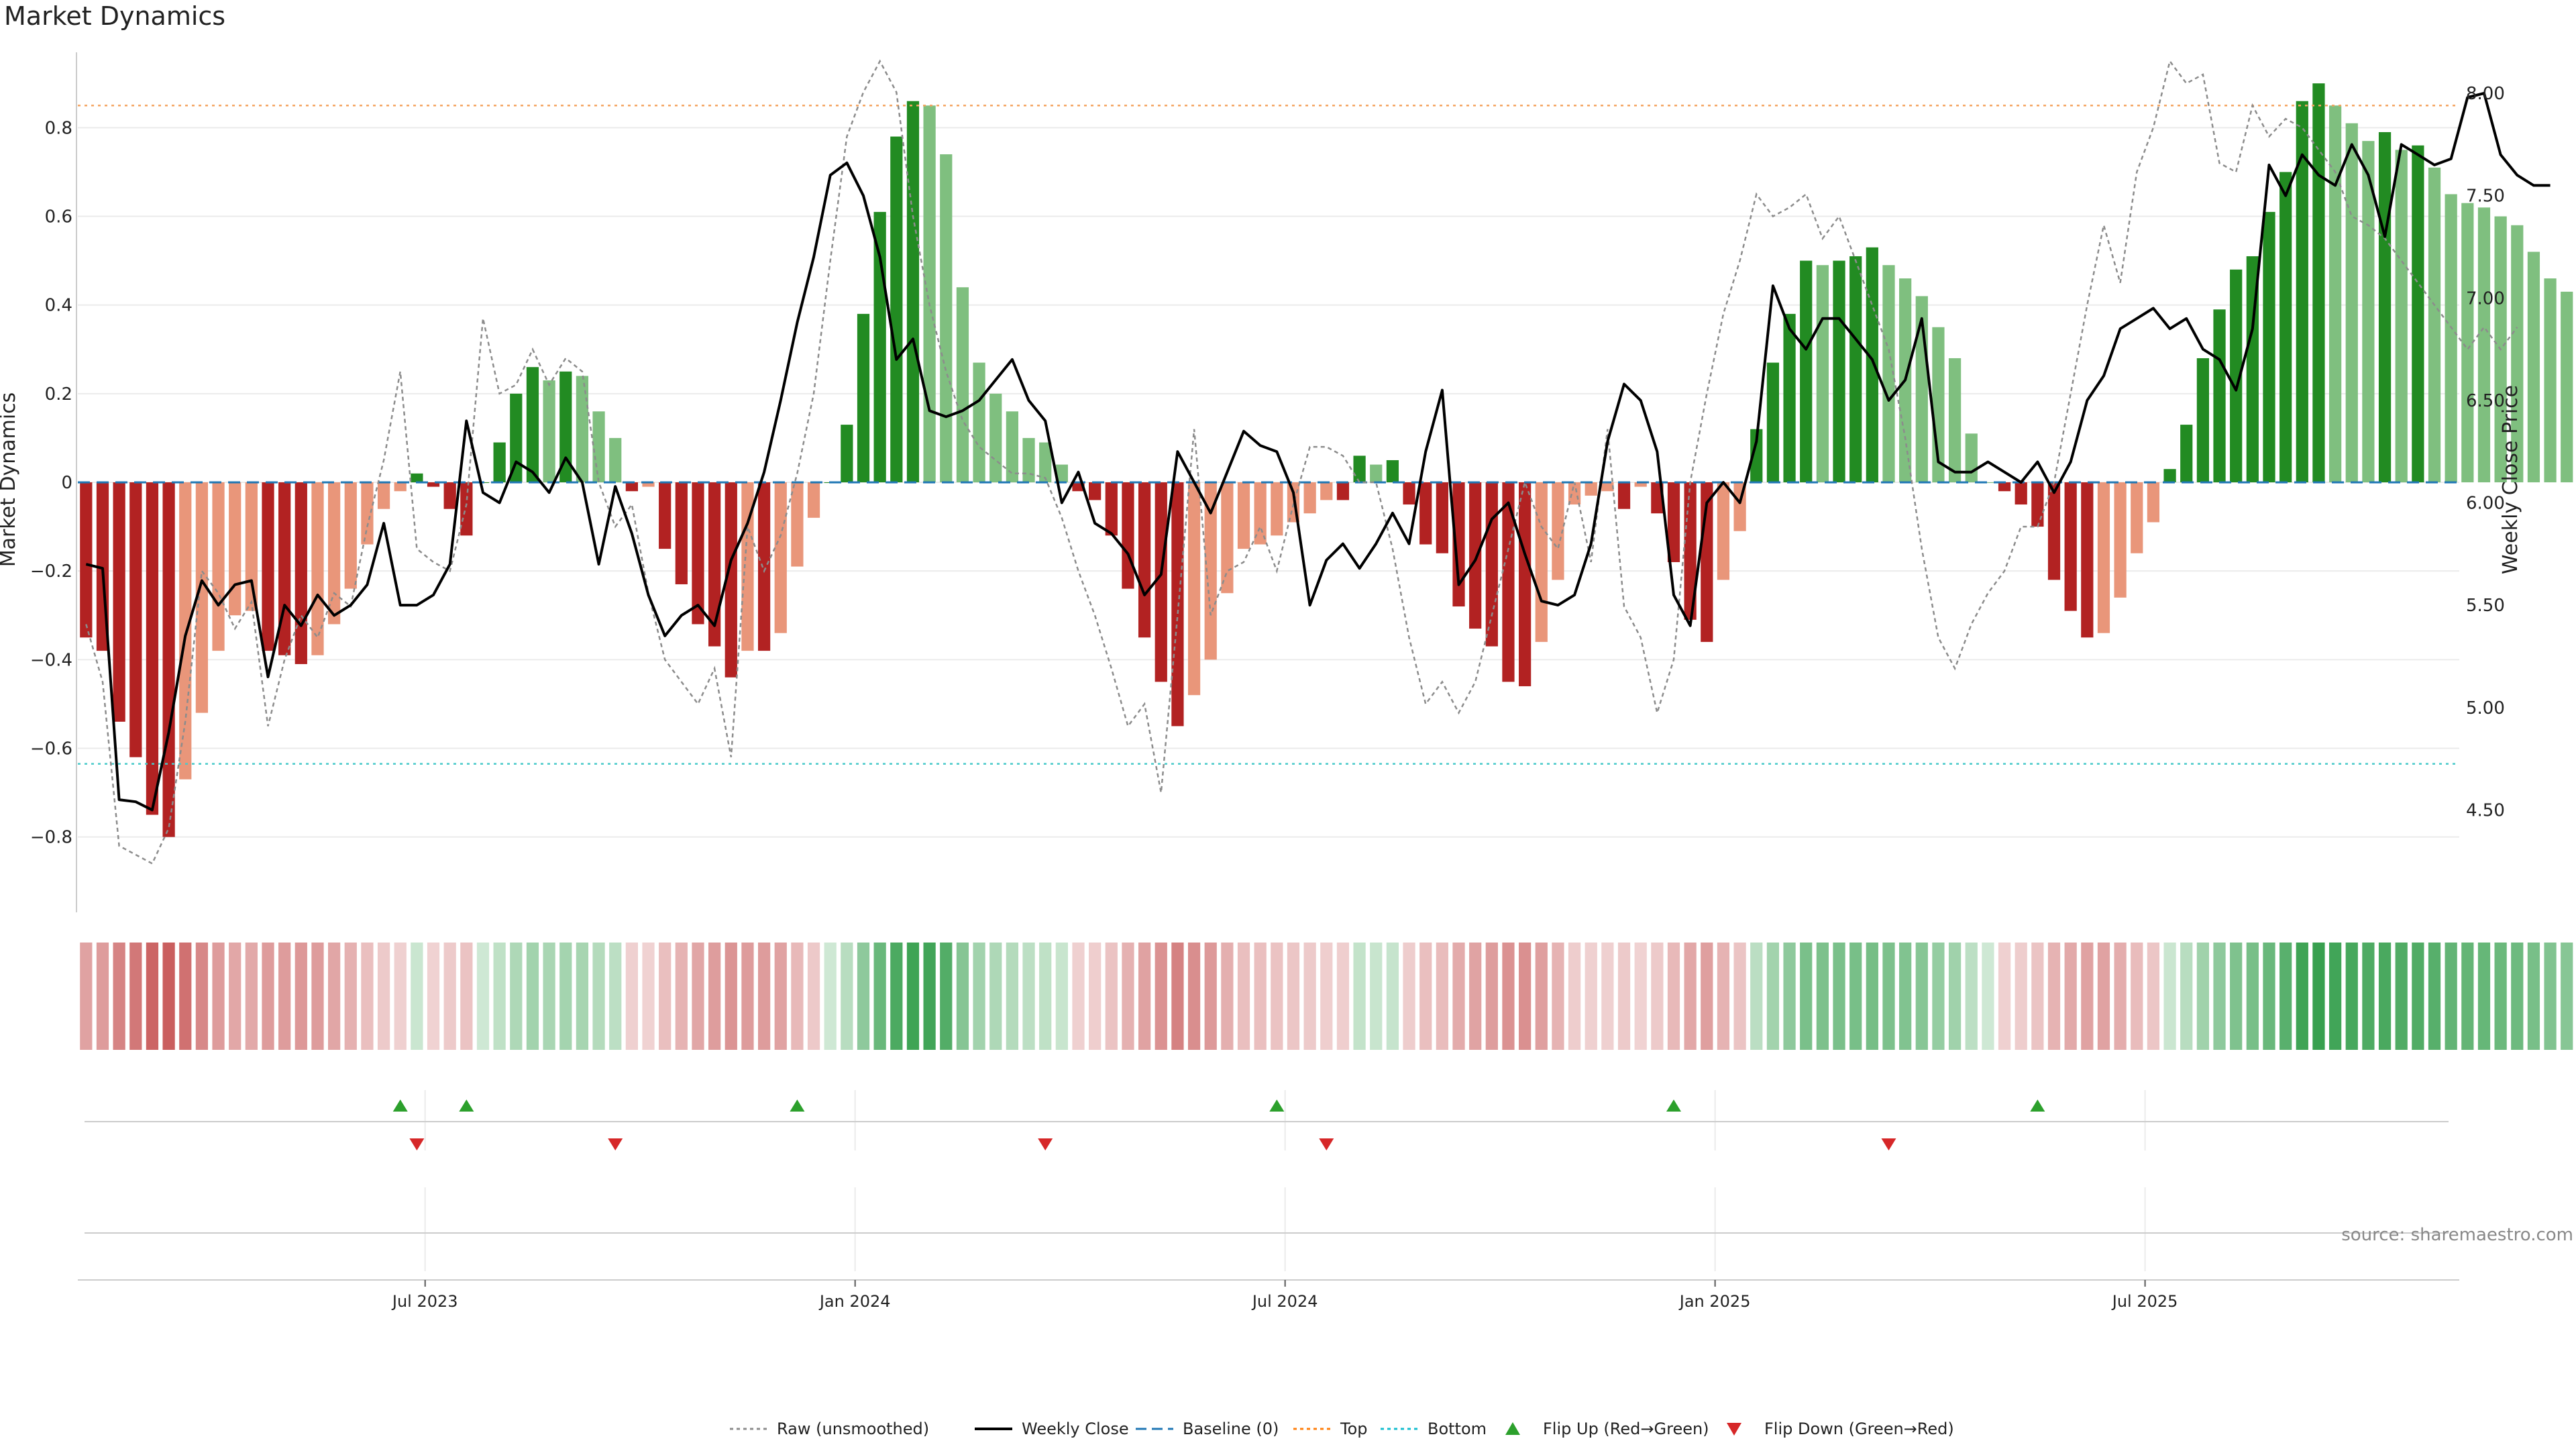  What do you see at coordinates (1231, 1428) in the screenshot?
I see `legend-label: Baseline (0)` at bounding box center [1231, 1428].